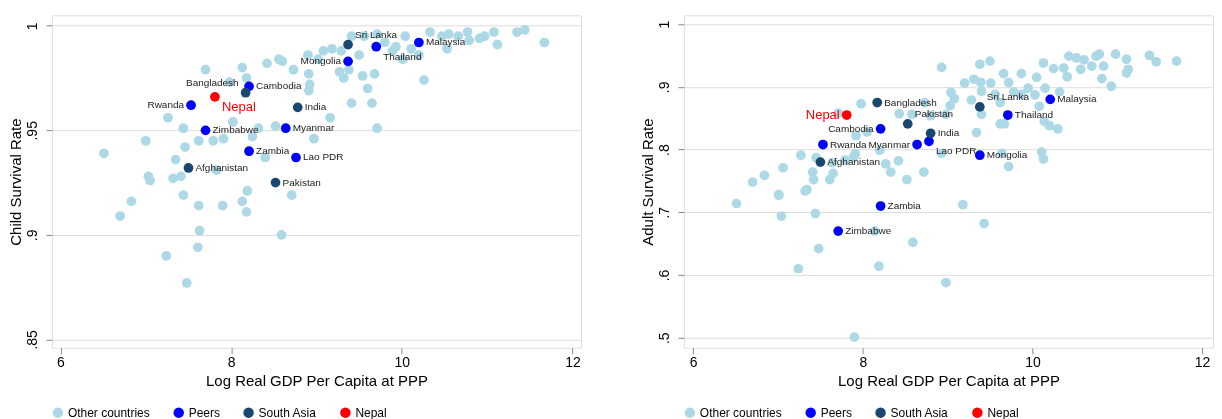 This screenshot has width=1222, height=419. I want to click on y-tick-label: .7, so click(664, 212).